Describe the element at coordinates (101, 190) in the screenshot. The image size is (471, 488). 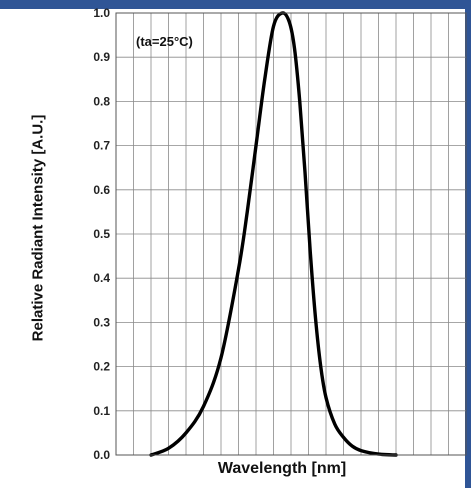
I see `y-tick-label: 0.6` at that location.